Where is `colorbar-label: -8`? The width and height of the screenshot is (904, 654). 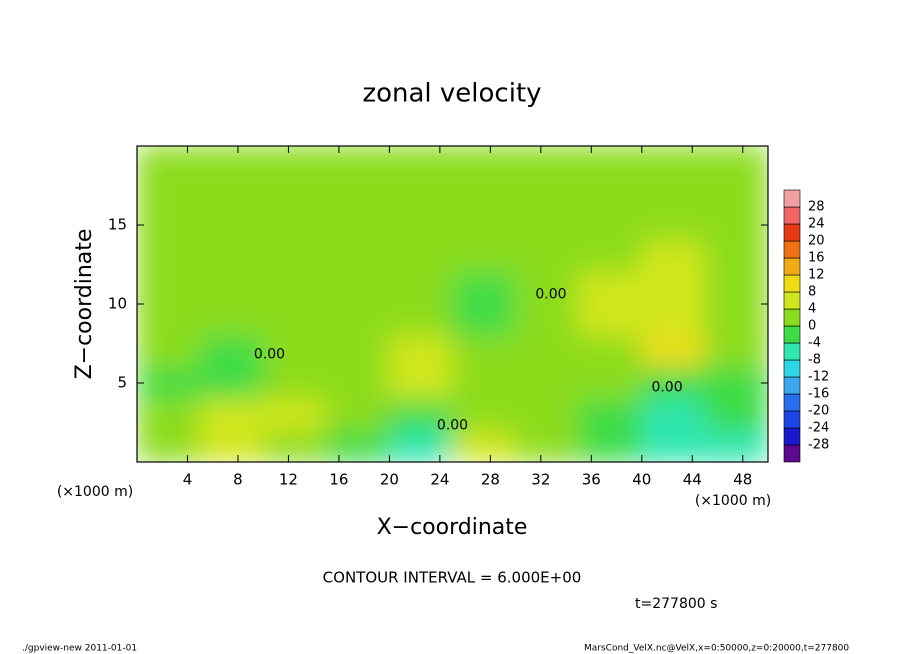 colorbar-label: -8 is located at coordinates (814, 360).